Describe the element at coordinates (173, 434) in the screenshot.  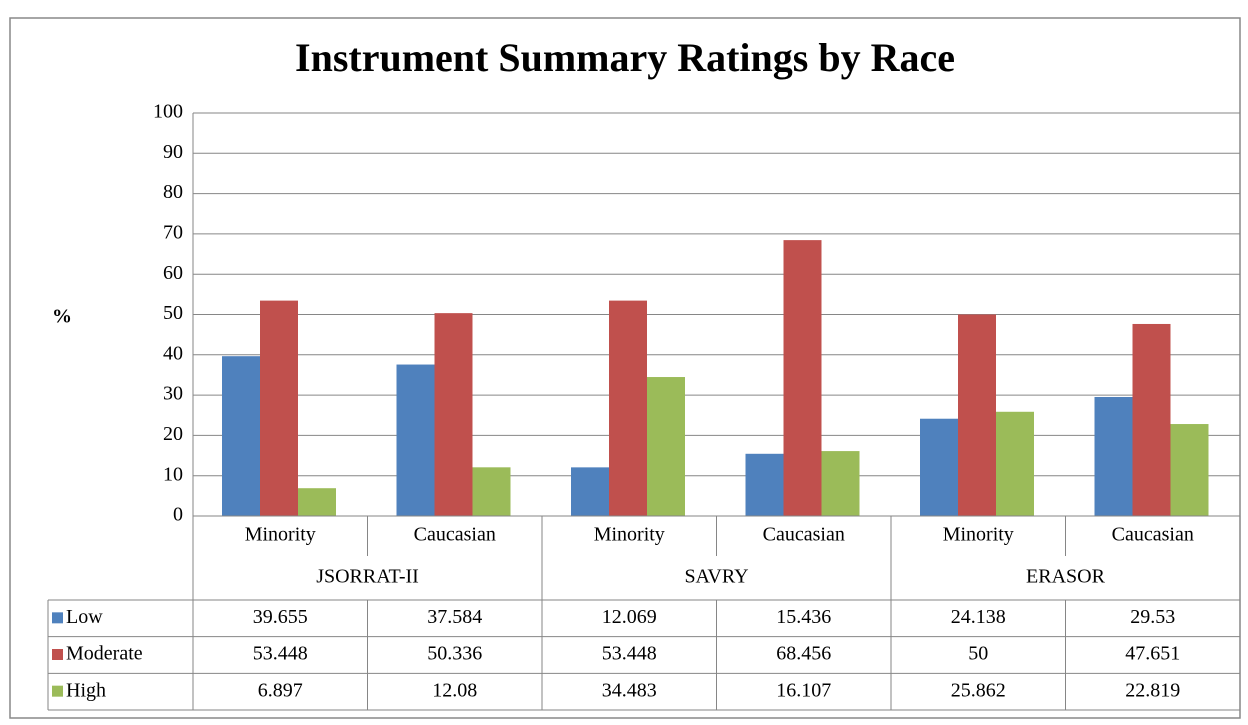
I see `y-tick-label: 20` at that location.